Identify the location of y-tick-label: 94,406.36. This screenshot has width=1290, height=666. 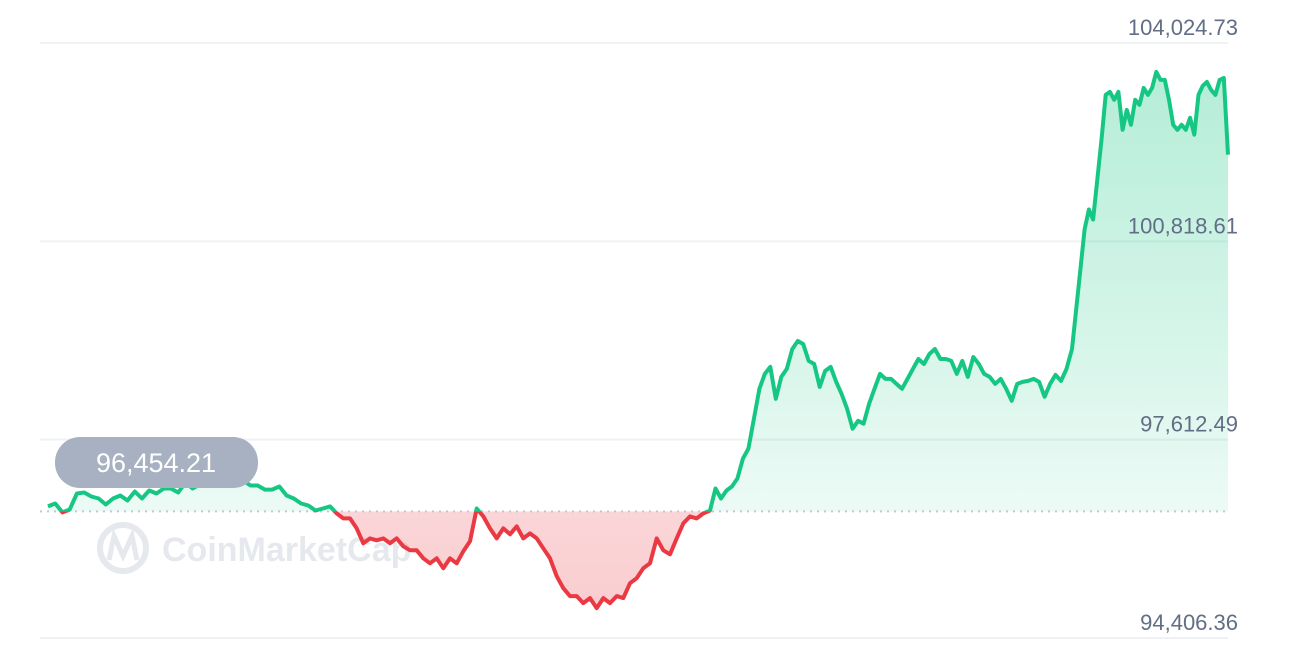
(1189, 622).